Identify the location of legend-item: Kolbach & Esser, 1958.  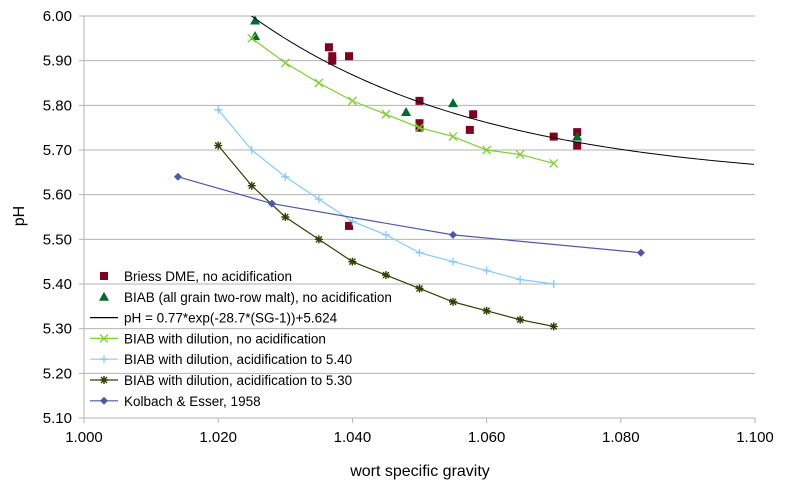
(175, 401).